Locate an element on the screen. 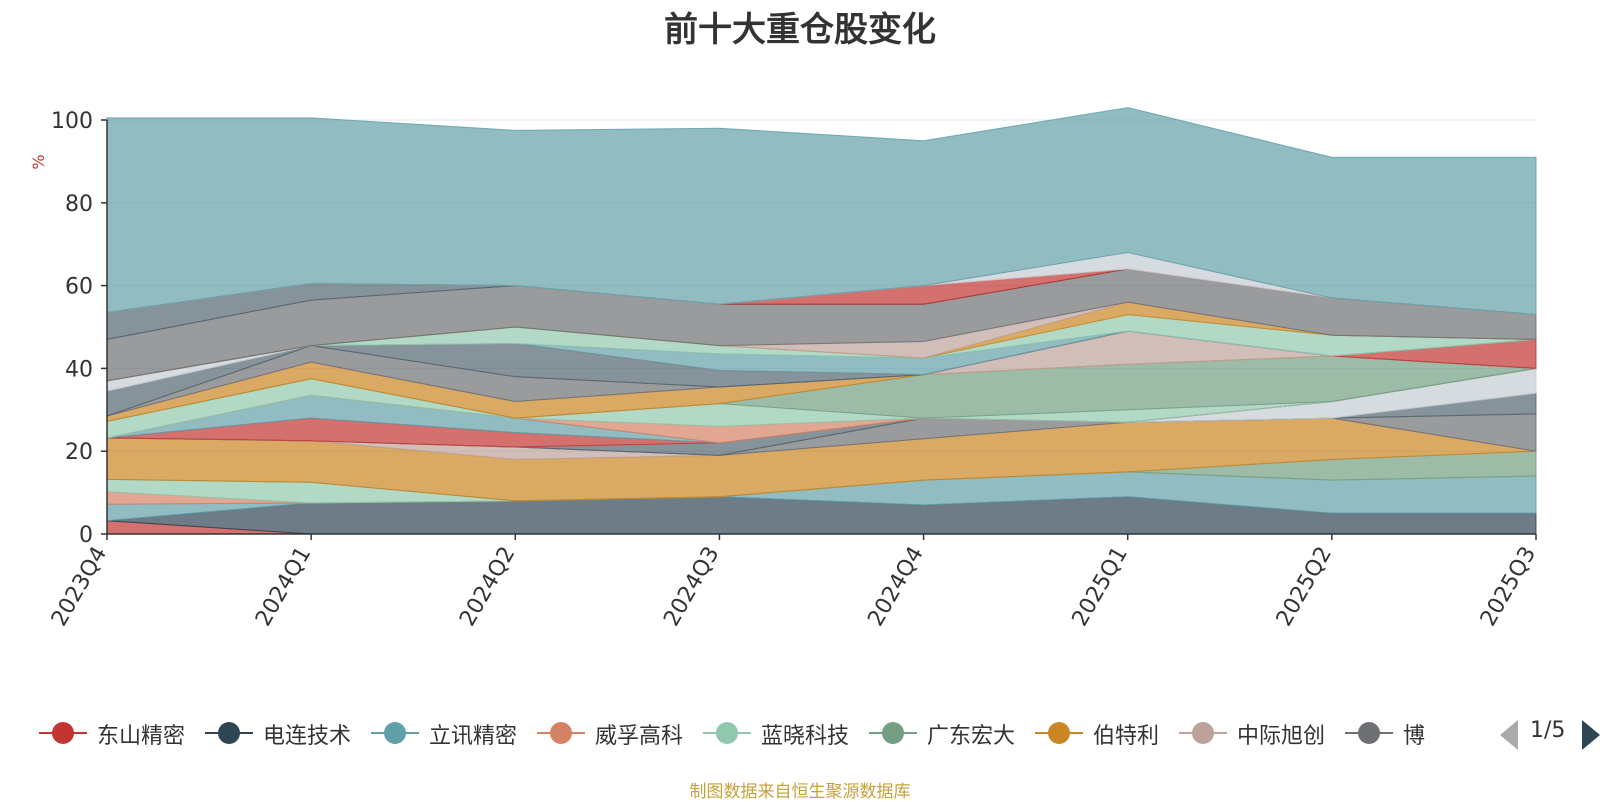 Image resolution: width=1600 pixels, height=802 pixels. legend-label: 威孚高科 is located at coordinates (639, 736).